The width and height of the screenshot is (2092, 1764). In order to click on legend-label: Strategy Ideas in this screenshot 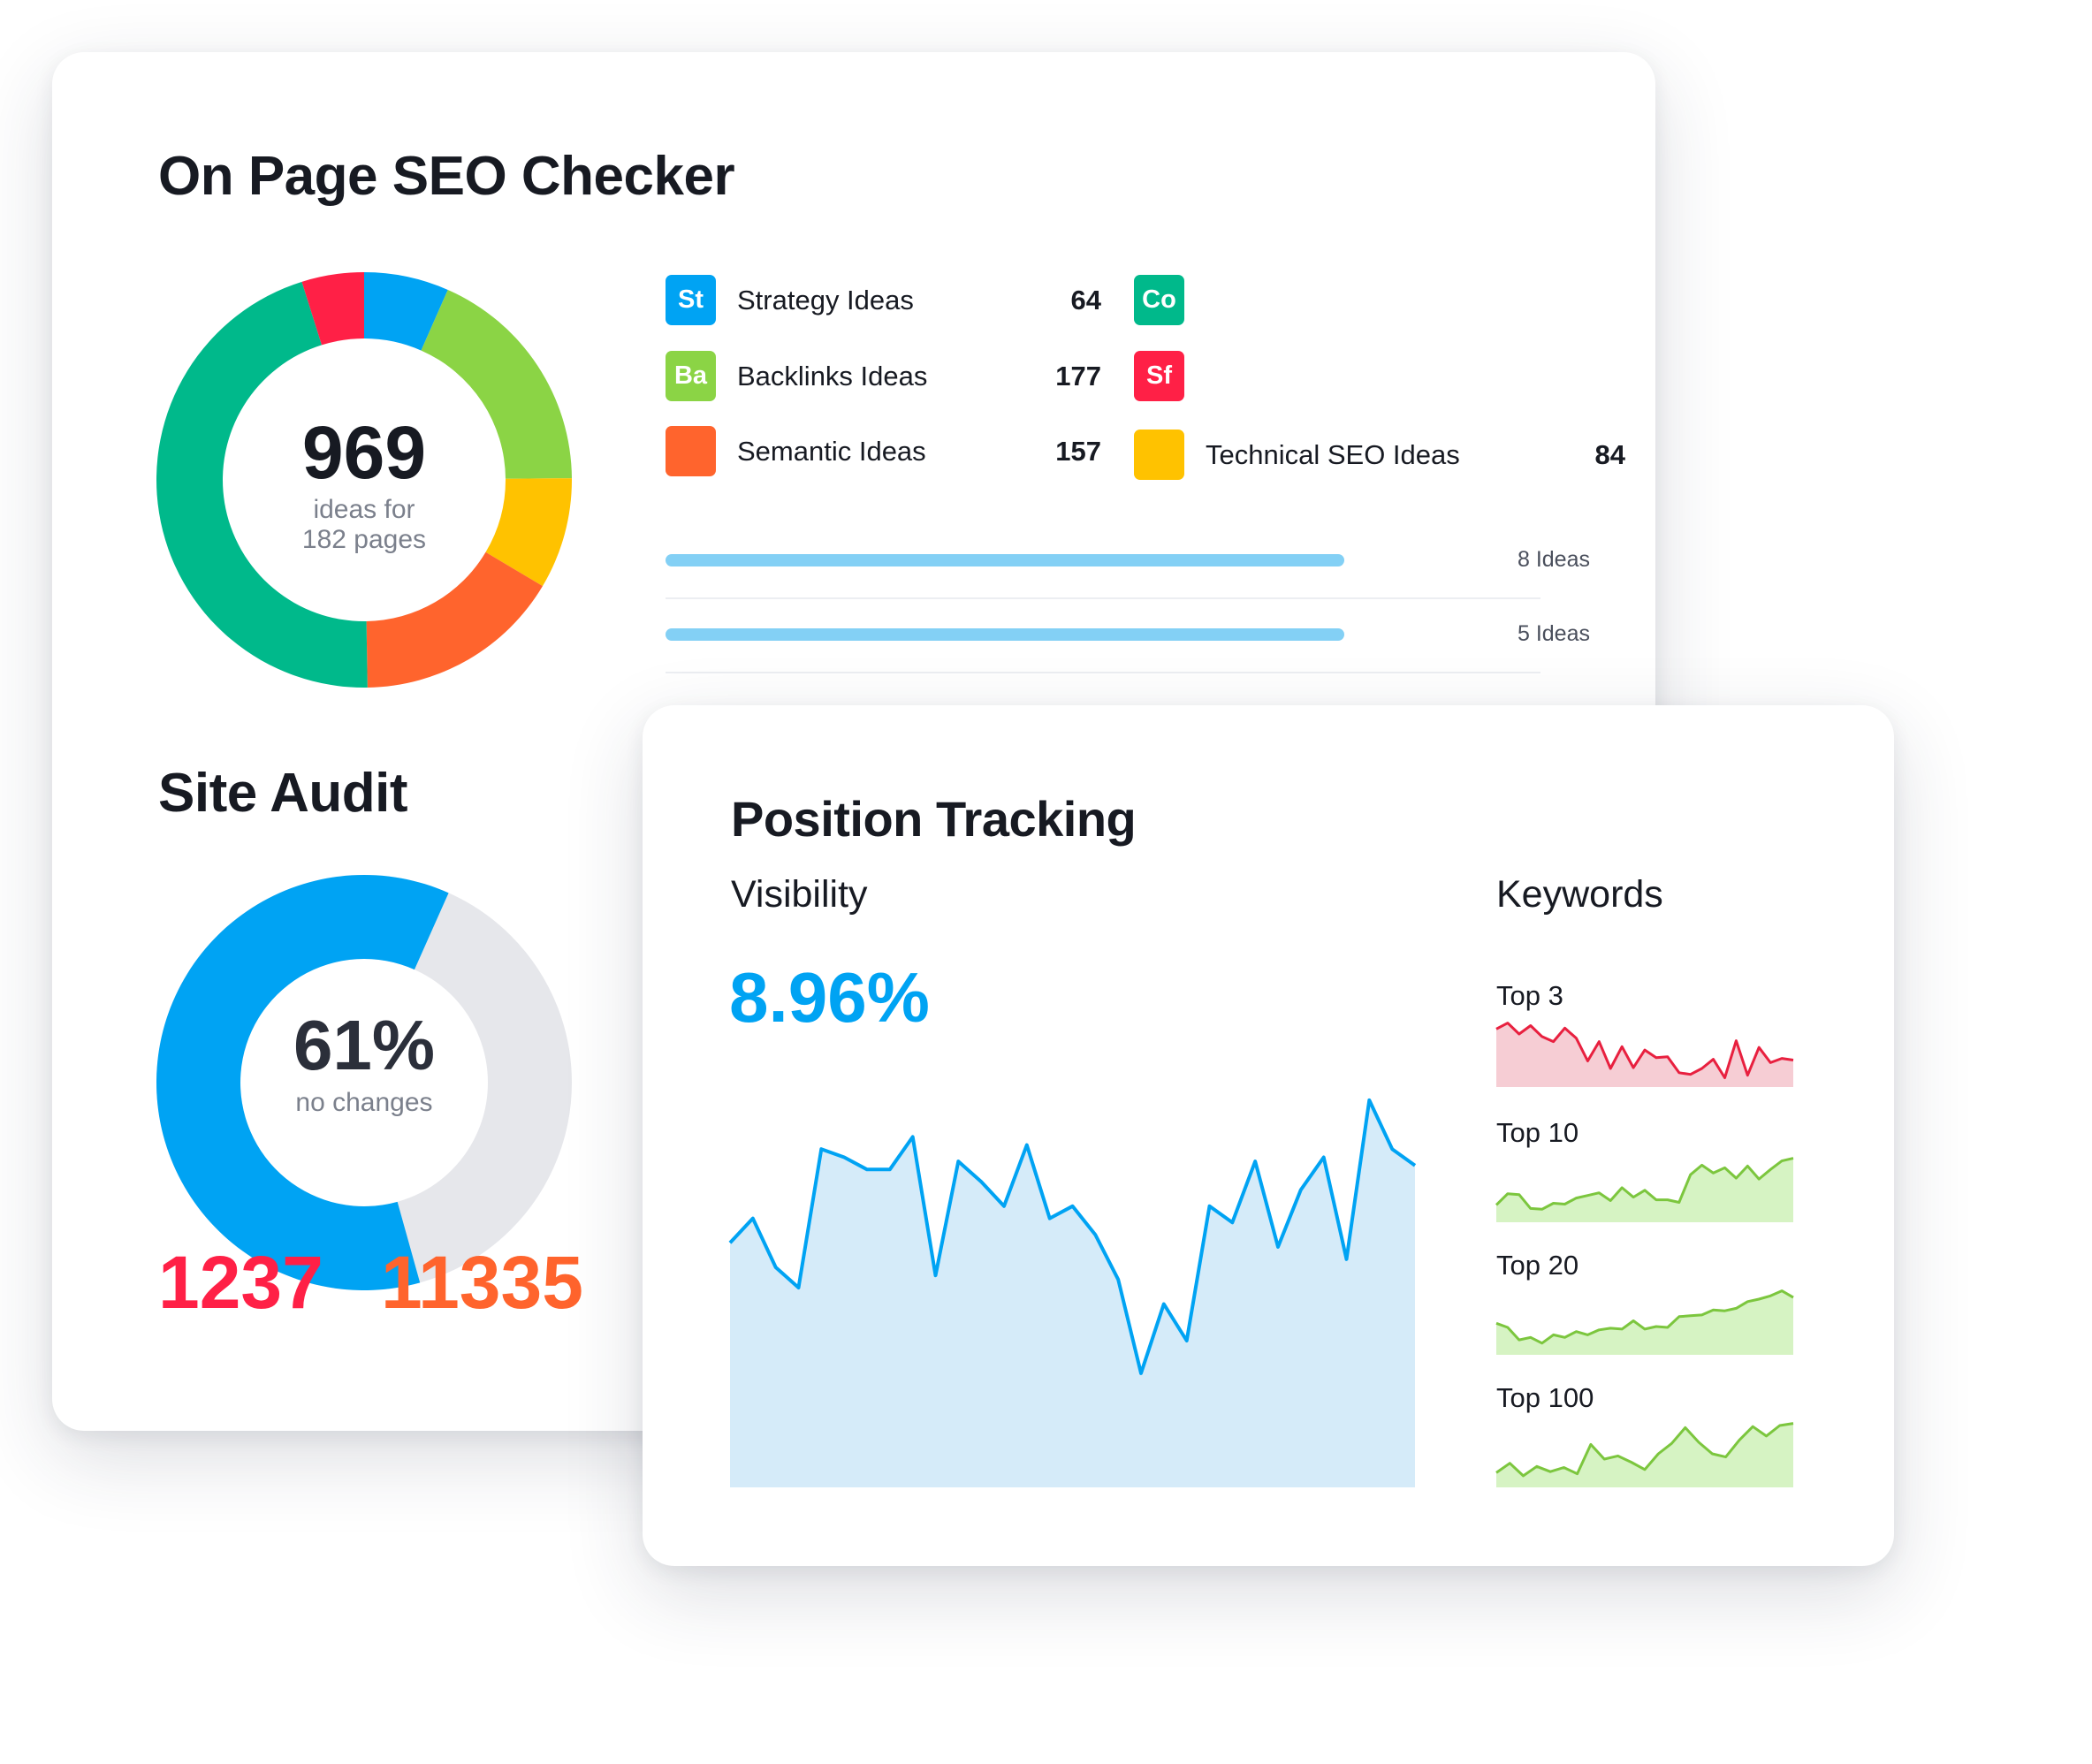, I will do `click(825, 300)`.